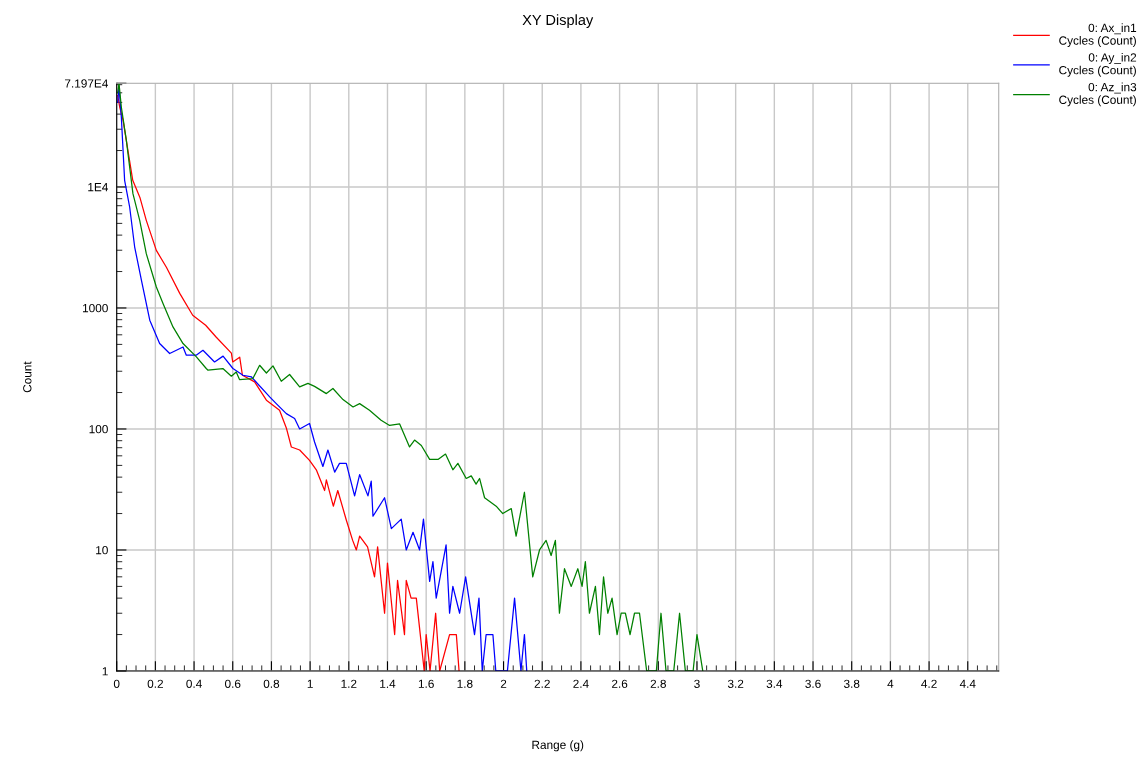 The height and width of the screenshot is (763, 1144). Describe the element at coordinates (233, 683) in the screenshot. I see `x-tick-label: 0.6` at that location.